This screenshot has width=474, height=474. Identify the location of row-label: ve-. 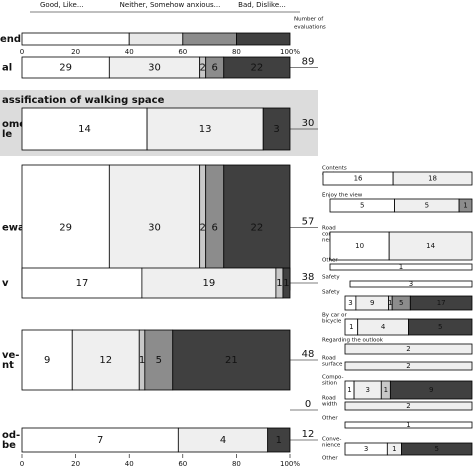
(10, 355).